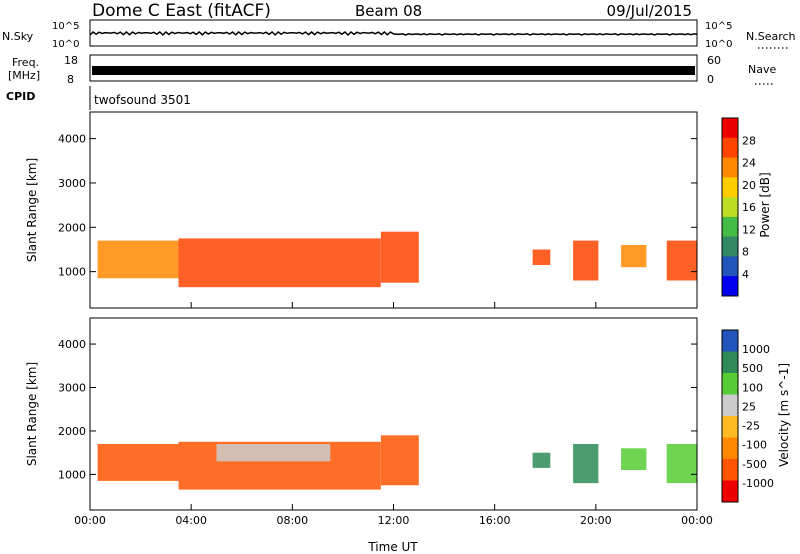 This screenshot has width=800, height=554. What do you see at coordinates (32, 414) in the screenshot?
I see `velocity-ylabel: Slant Range [km]` at bounding box center [32, 414].